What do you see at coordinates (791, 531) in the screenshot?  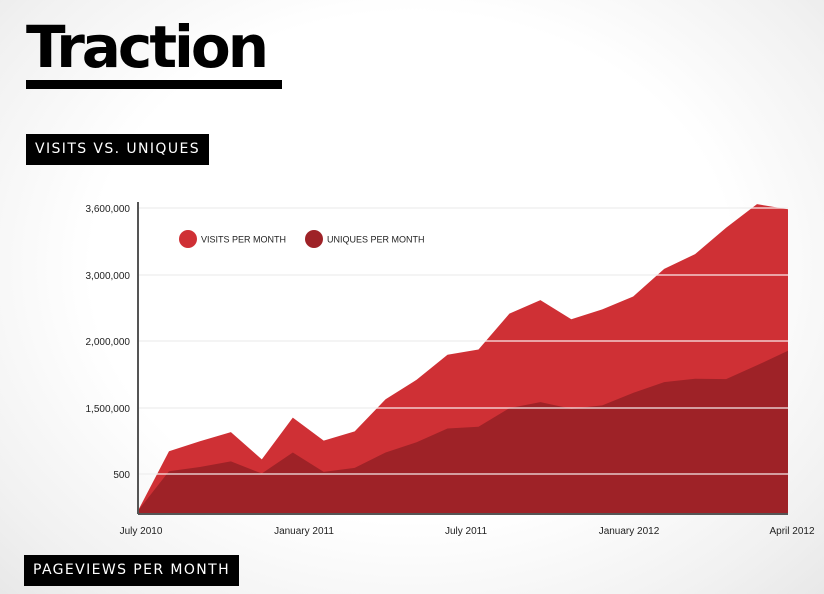 I see `x-tick-label: April 2012` at bounding box center [791, 531].